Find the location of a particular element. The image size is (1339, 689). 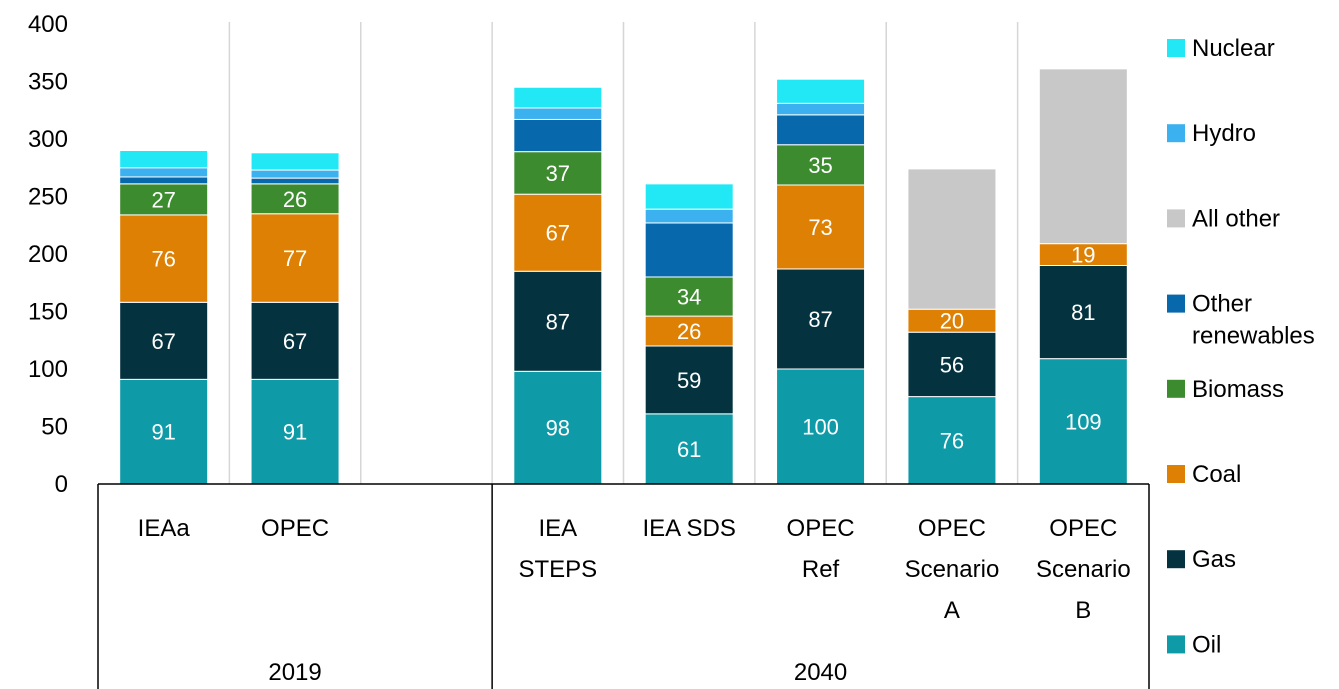

legend-label: Oil is located at coordinates (1206, 644).